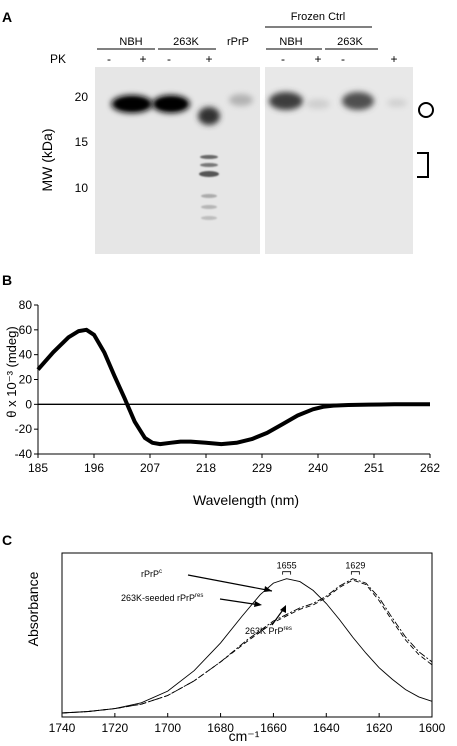 The width and height of the screenshot is (457, 746). What do you see at coordinates (26, 380) in the screenshot?
I see `y-tick-label: 20` at bounding box center [26, 380].